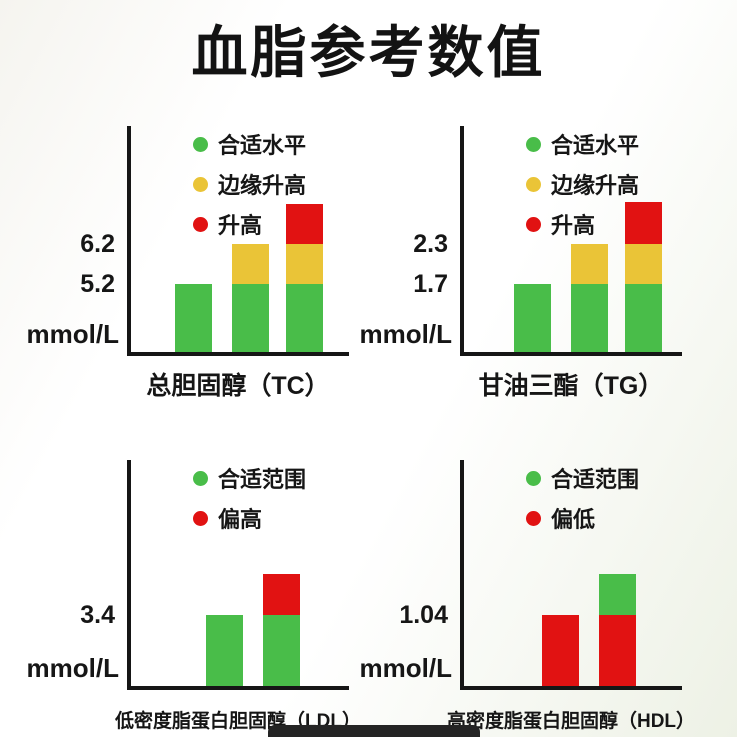  Describe the element at coordinates (582, 498) in the screenshot. I see `legend-hdl: 合适范围 偏低` at that location.